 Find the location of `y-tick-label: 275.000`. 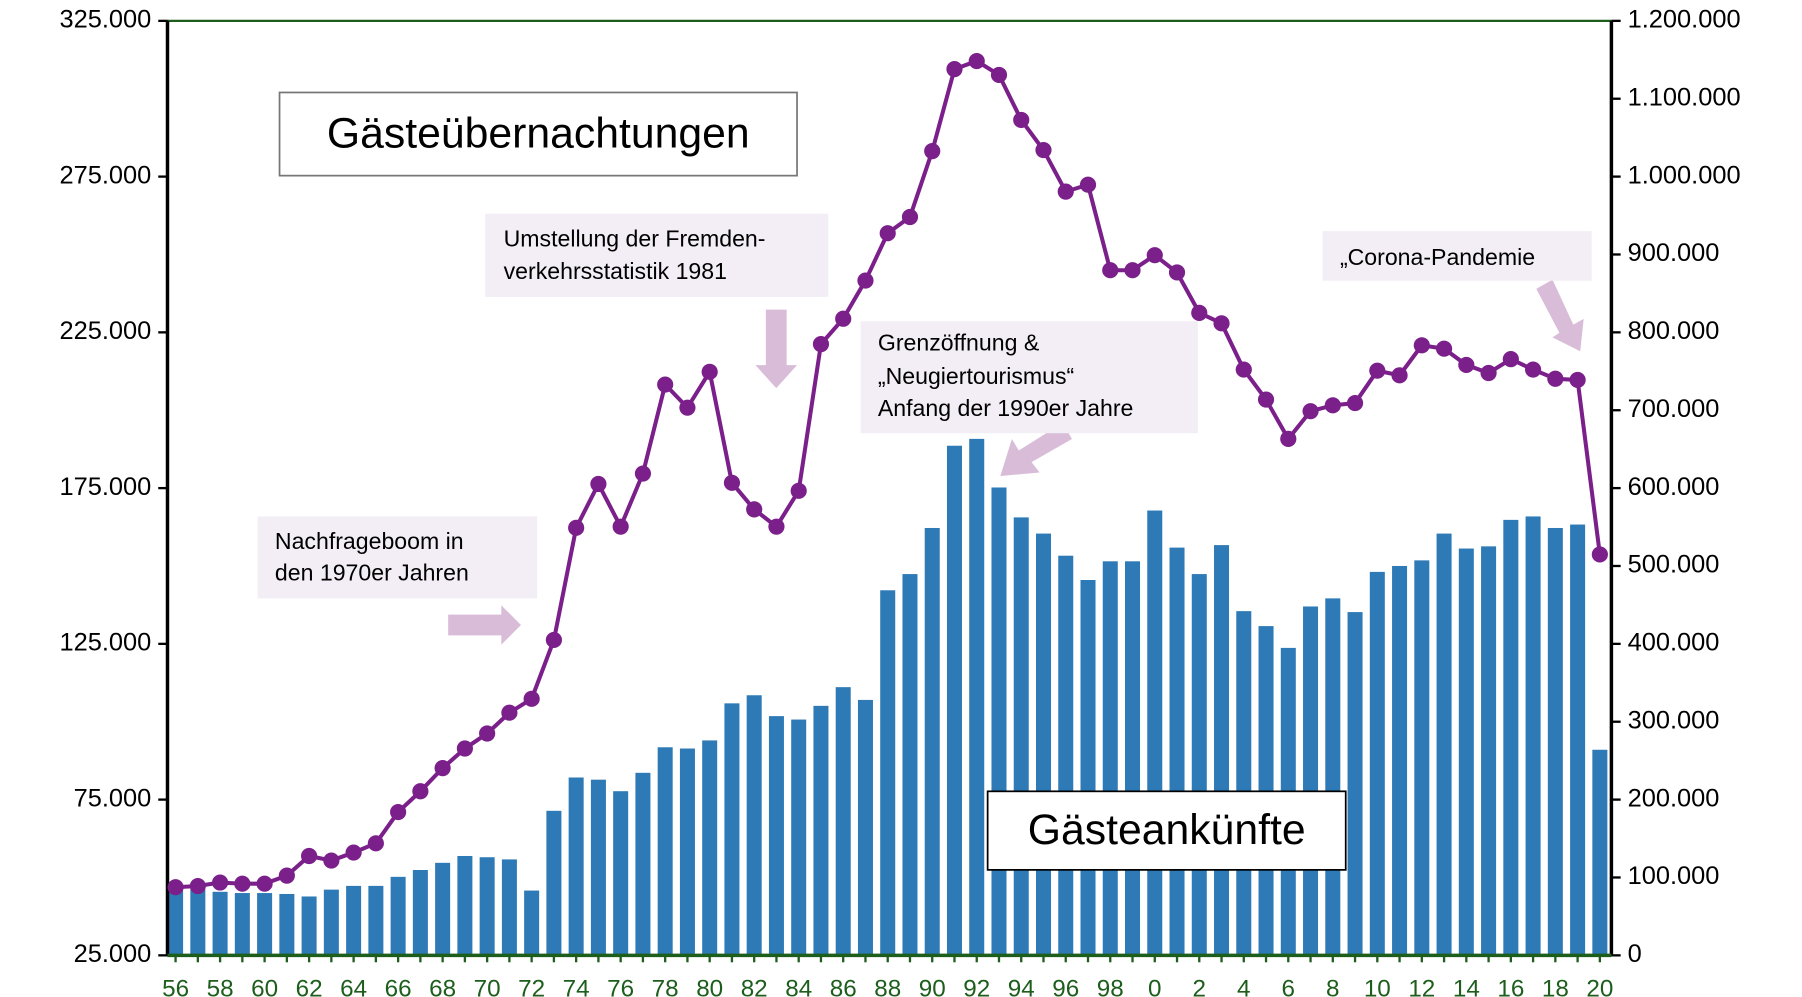

y-tick-label: 275.000 is located at coordinates (105, 175).